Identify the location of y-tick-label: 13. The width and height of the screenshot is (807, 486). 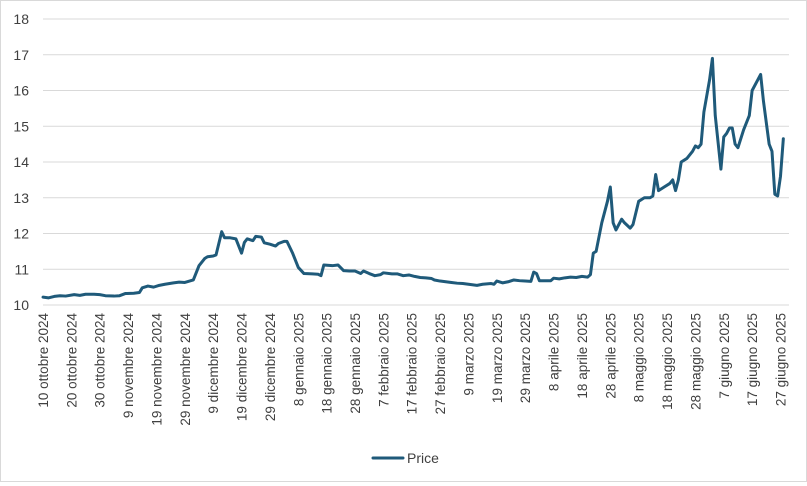
(21, 198).